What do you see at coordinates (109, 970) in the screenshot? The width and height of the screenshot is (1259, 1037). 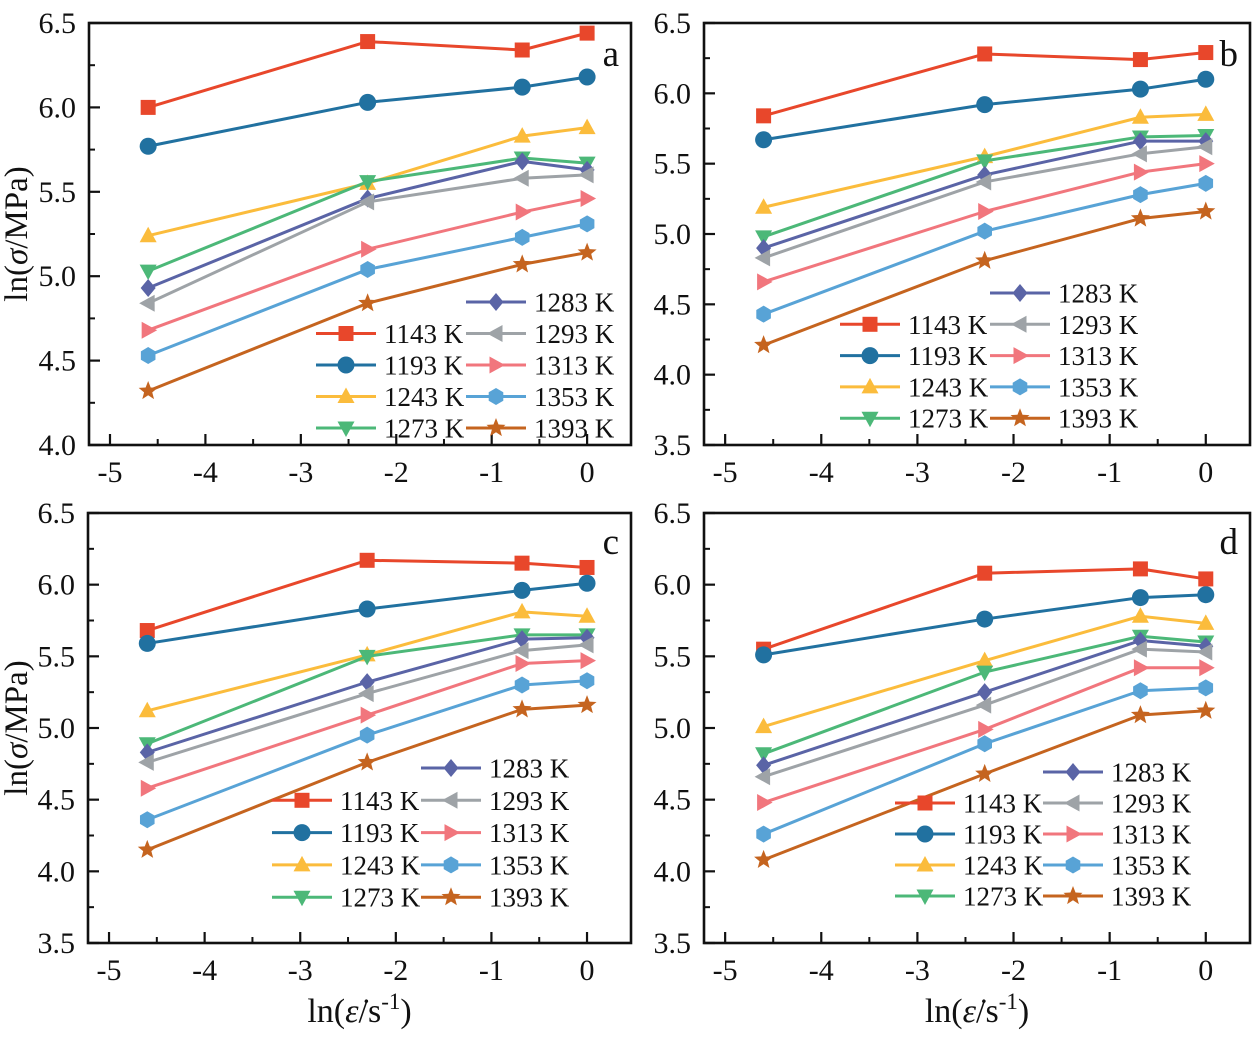 I see `x-tick-label: -5` at bounding box center [109, 970].